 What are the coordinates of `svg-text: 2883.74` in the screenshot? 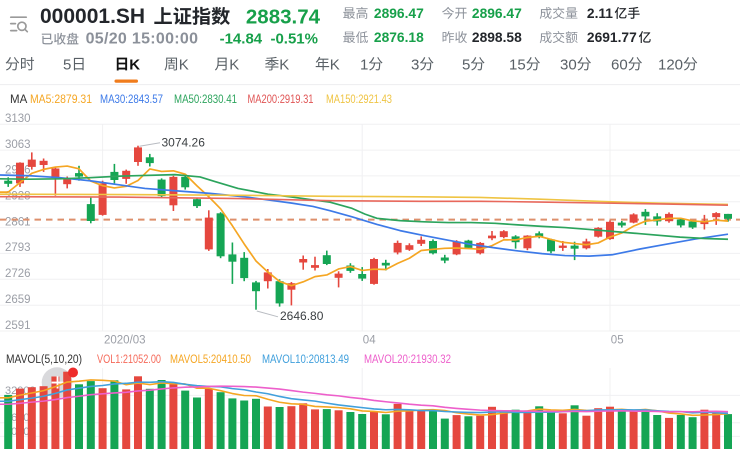 It's located at (283, 16).